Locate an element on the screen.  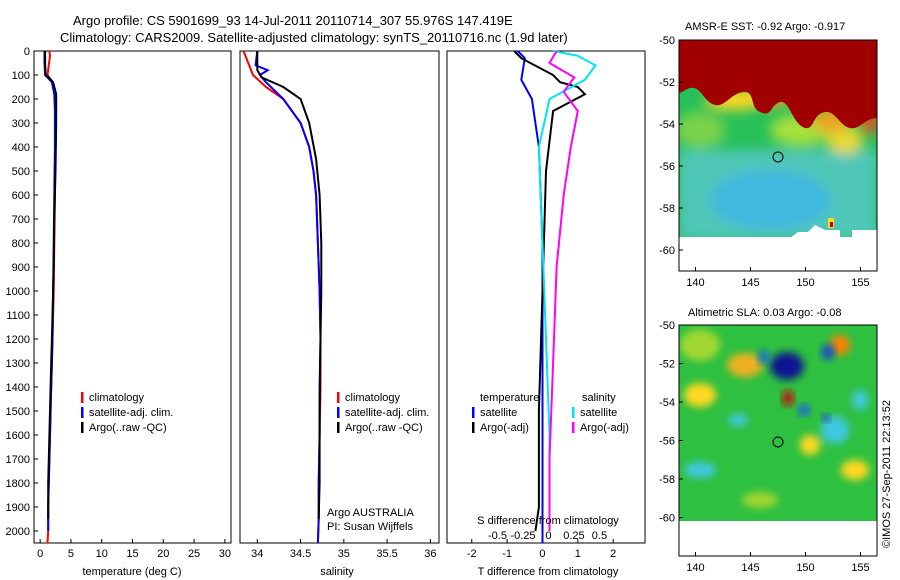
profile-line-satellite-adj-clim- is located at coordinates (288, 297).